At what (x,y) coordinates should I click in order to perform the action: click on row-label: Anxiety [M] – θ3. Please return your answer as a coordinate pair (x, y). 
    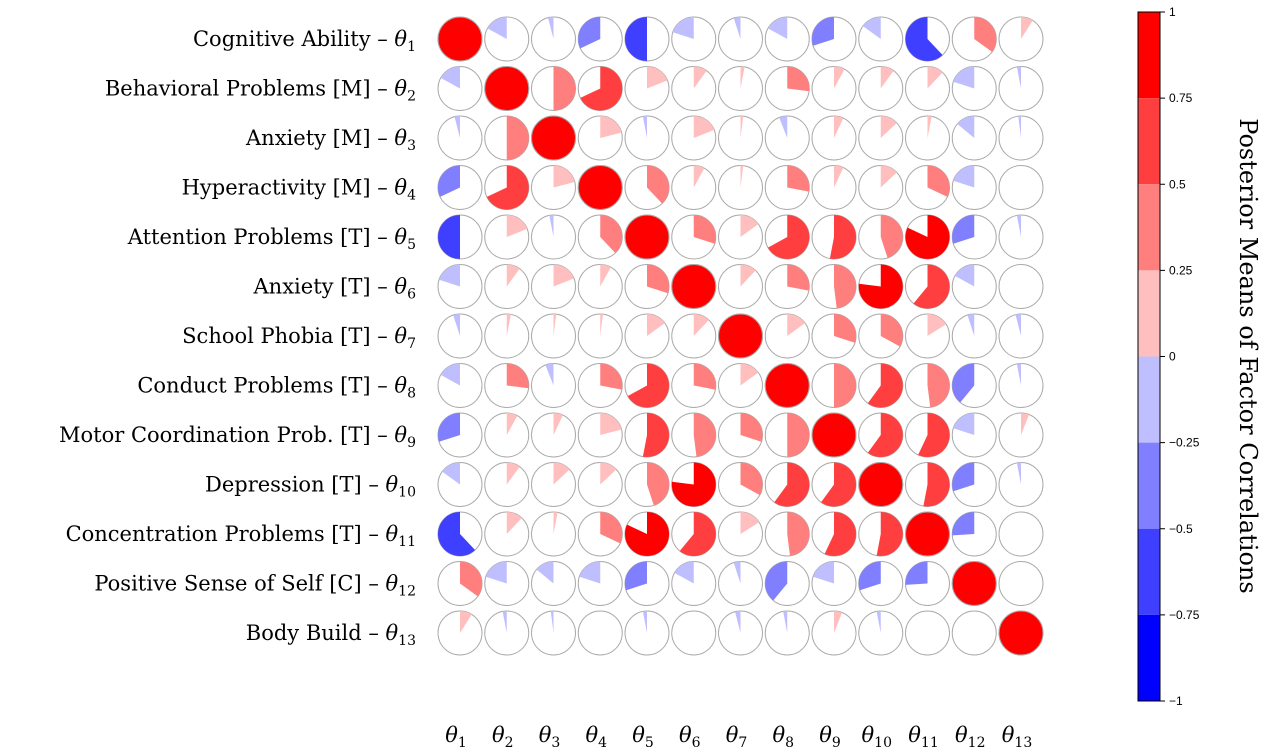
    Looking at the image, I should click on (330, 140).